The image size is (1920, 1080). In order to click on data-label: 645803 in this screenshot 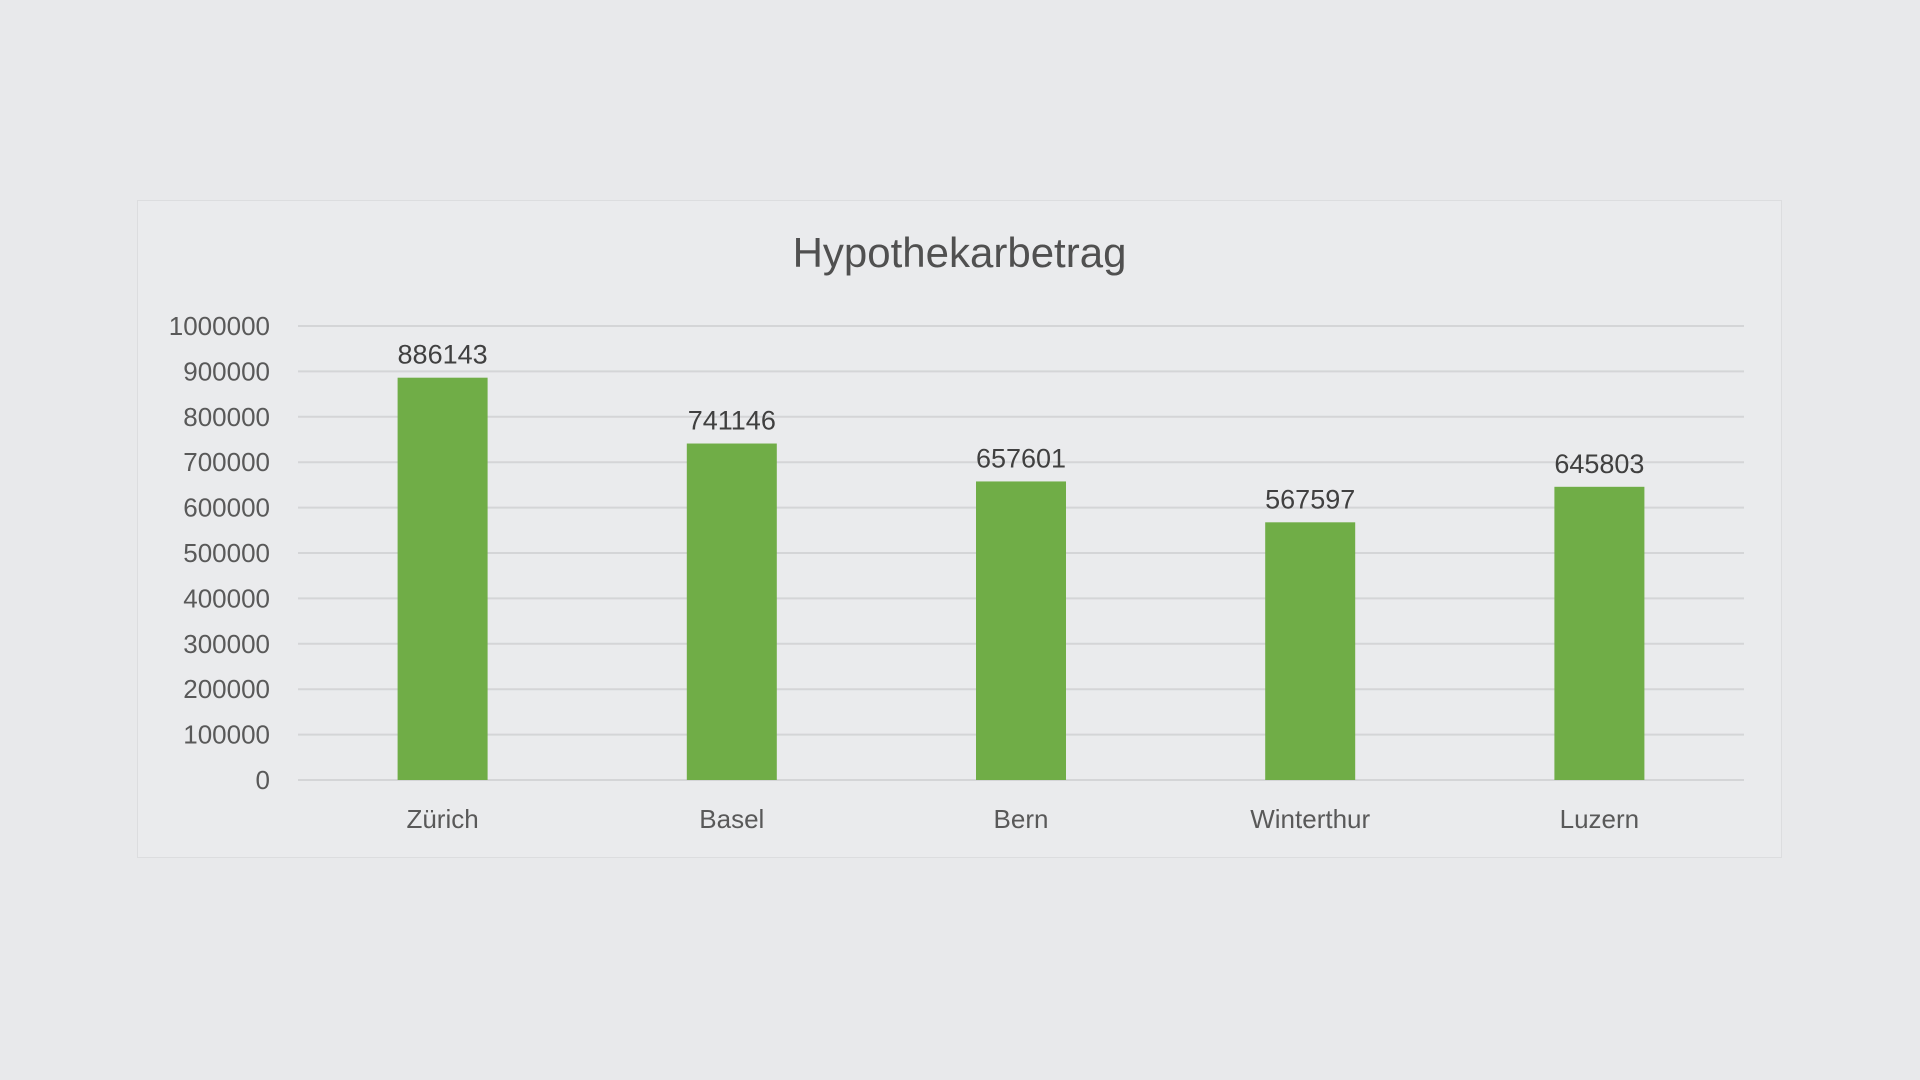, I will do `click(1599, 464)`.